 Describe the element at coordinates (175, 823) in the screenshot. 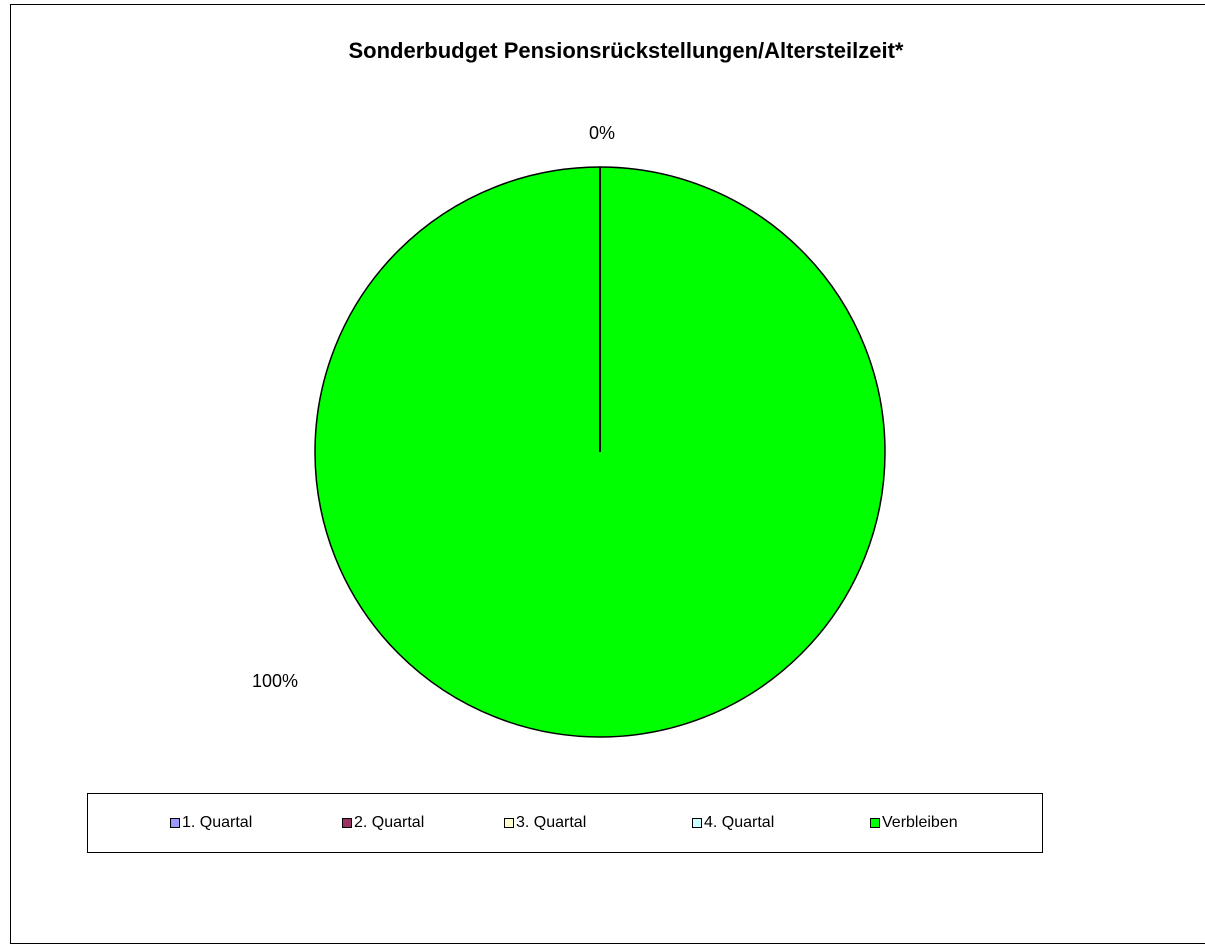

I see `legend-swatch-q1` at that location.